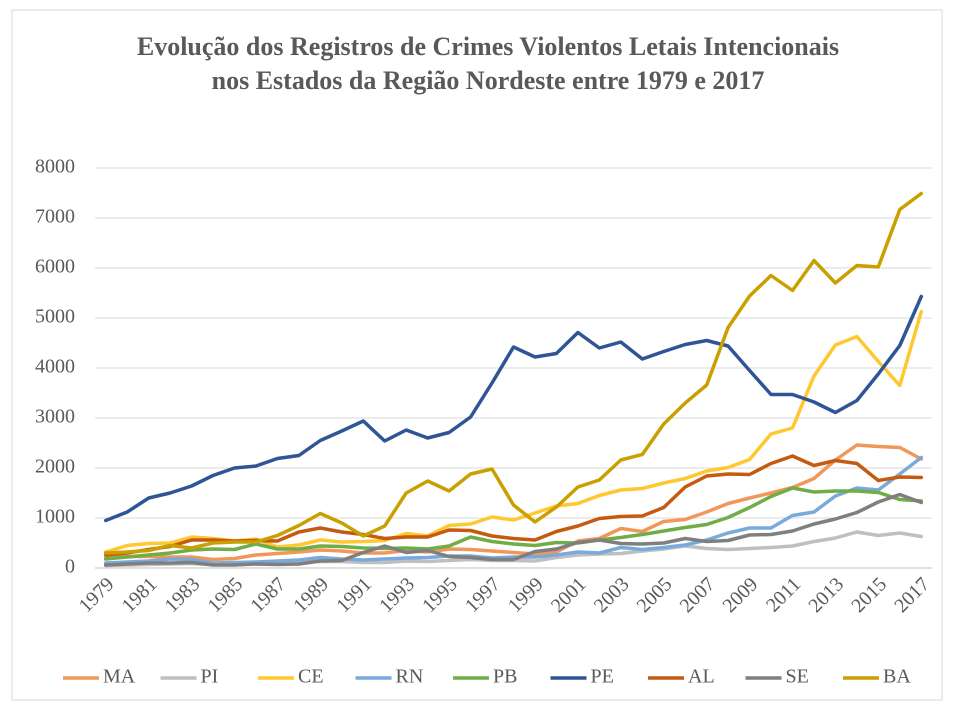  What do you see at coordinates (311, 677) in the screenshot?
I see `legend-label: CE` at bounding box center [311, 677].